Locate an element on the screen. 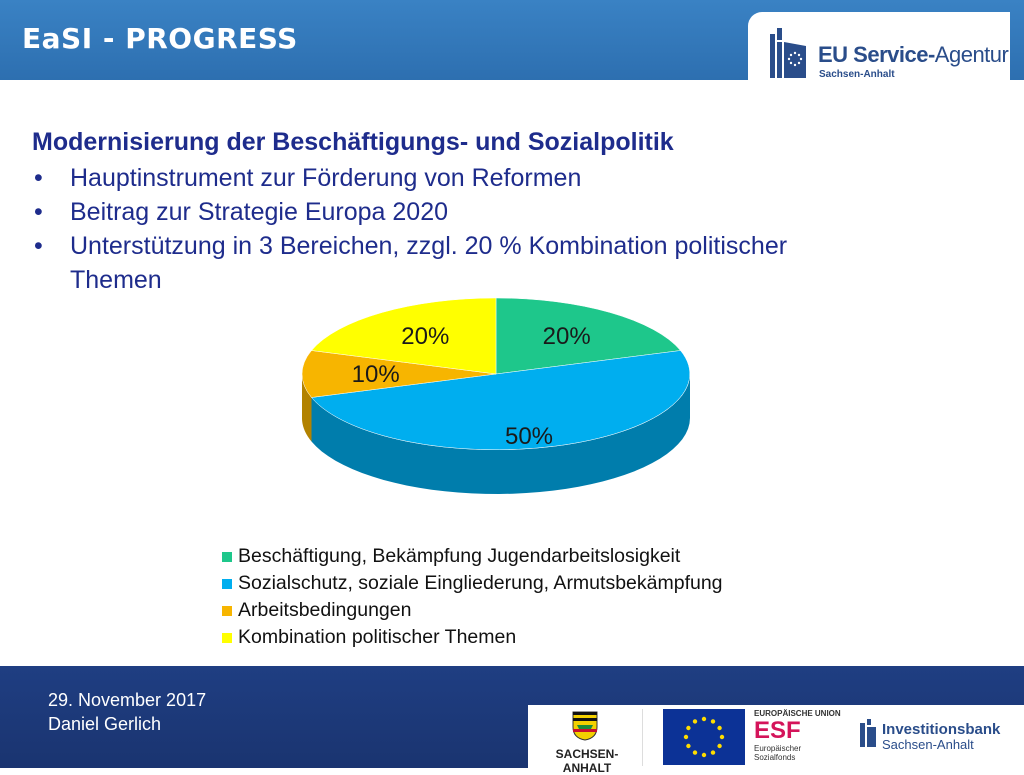  investitionsbank-name: Investitionsbank is located at coordinates (941, 729).